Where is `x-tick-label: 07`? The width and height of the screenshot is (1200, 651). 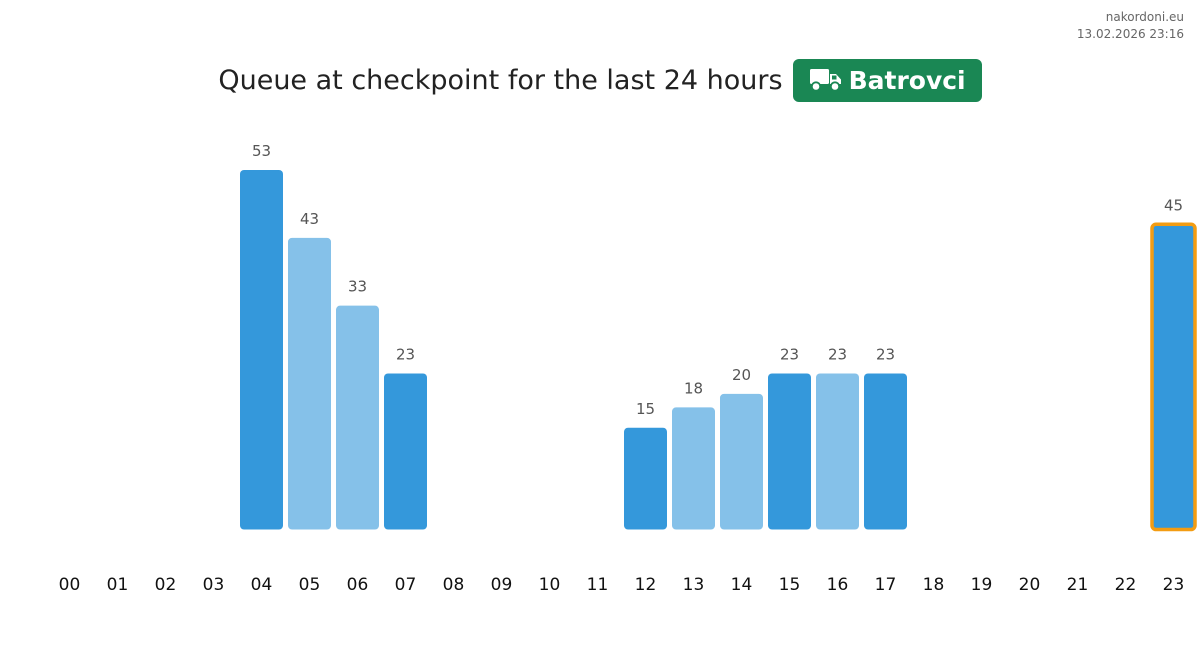
x-tick-label: 07 is located at coordinates (406, 585).